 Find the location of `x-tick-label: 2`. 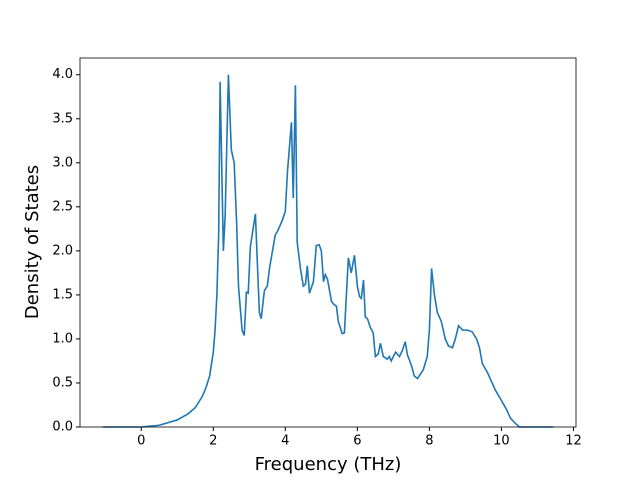

x-tick-label: 2 is located at coordinates (213, 441).